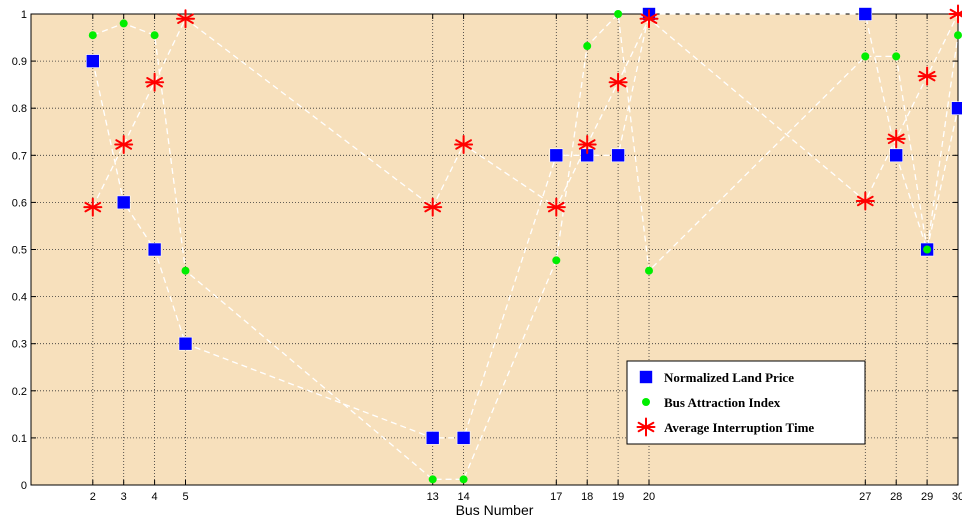 This screenshot has width=962, height=522. What do you see at coordinates (729, 377) in the screenshot?
I see `legend-label: Normalized Land Price` at bounding box center [729, 377].